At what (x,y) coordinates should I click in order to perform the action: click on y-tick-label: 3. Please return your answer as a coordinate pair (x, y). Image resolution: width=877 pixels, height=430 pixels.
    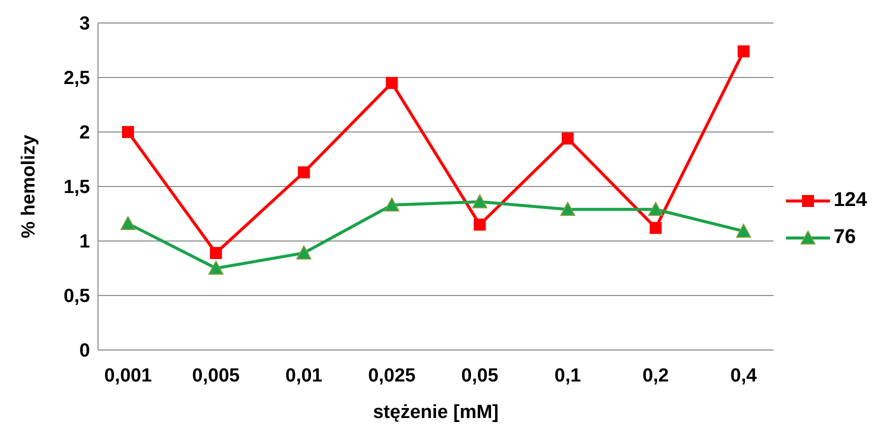
    Looking at the image, I should click on (84, 24).